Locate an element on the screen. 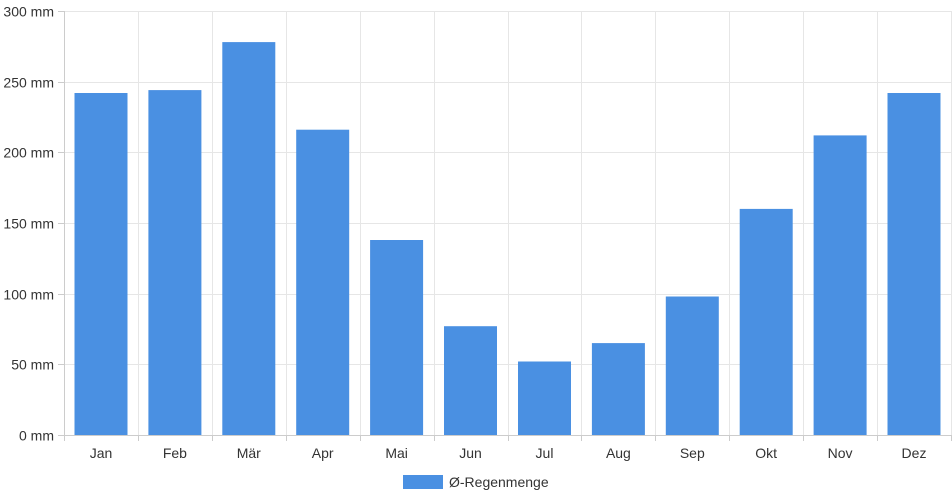 This screenshot has width=952, height=500. y-tick-label: 250 mm is located at coordinates (28, 83).